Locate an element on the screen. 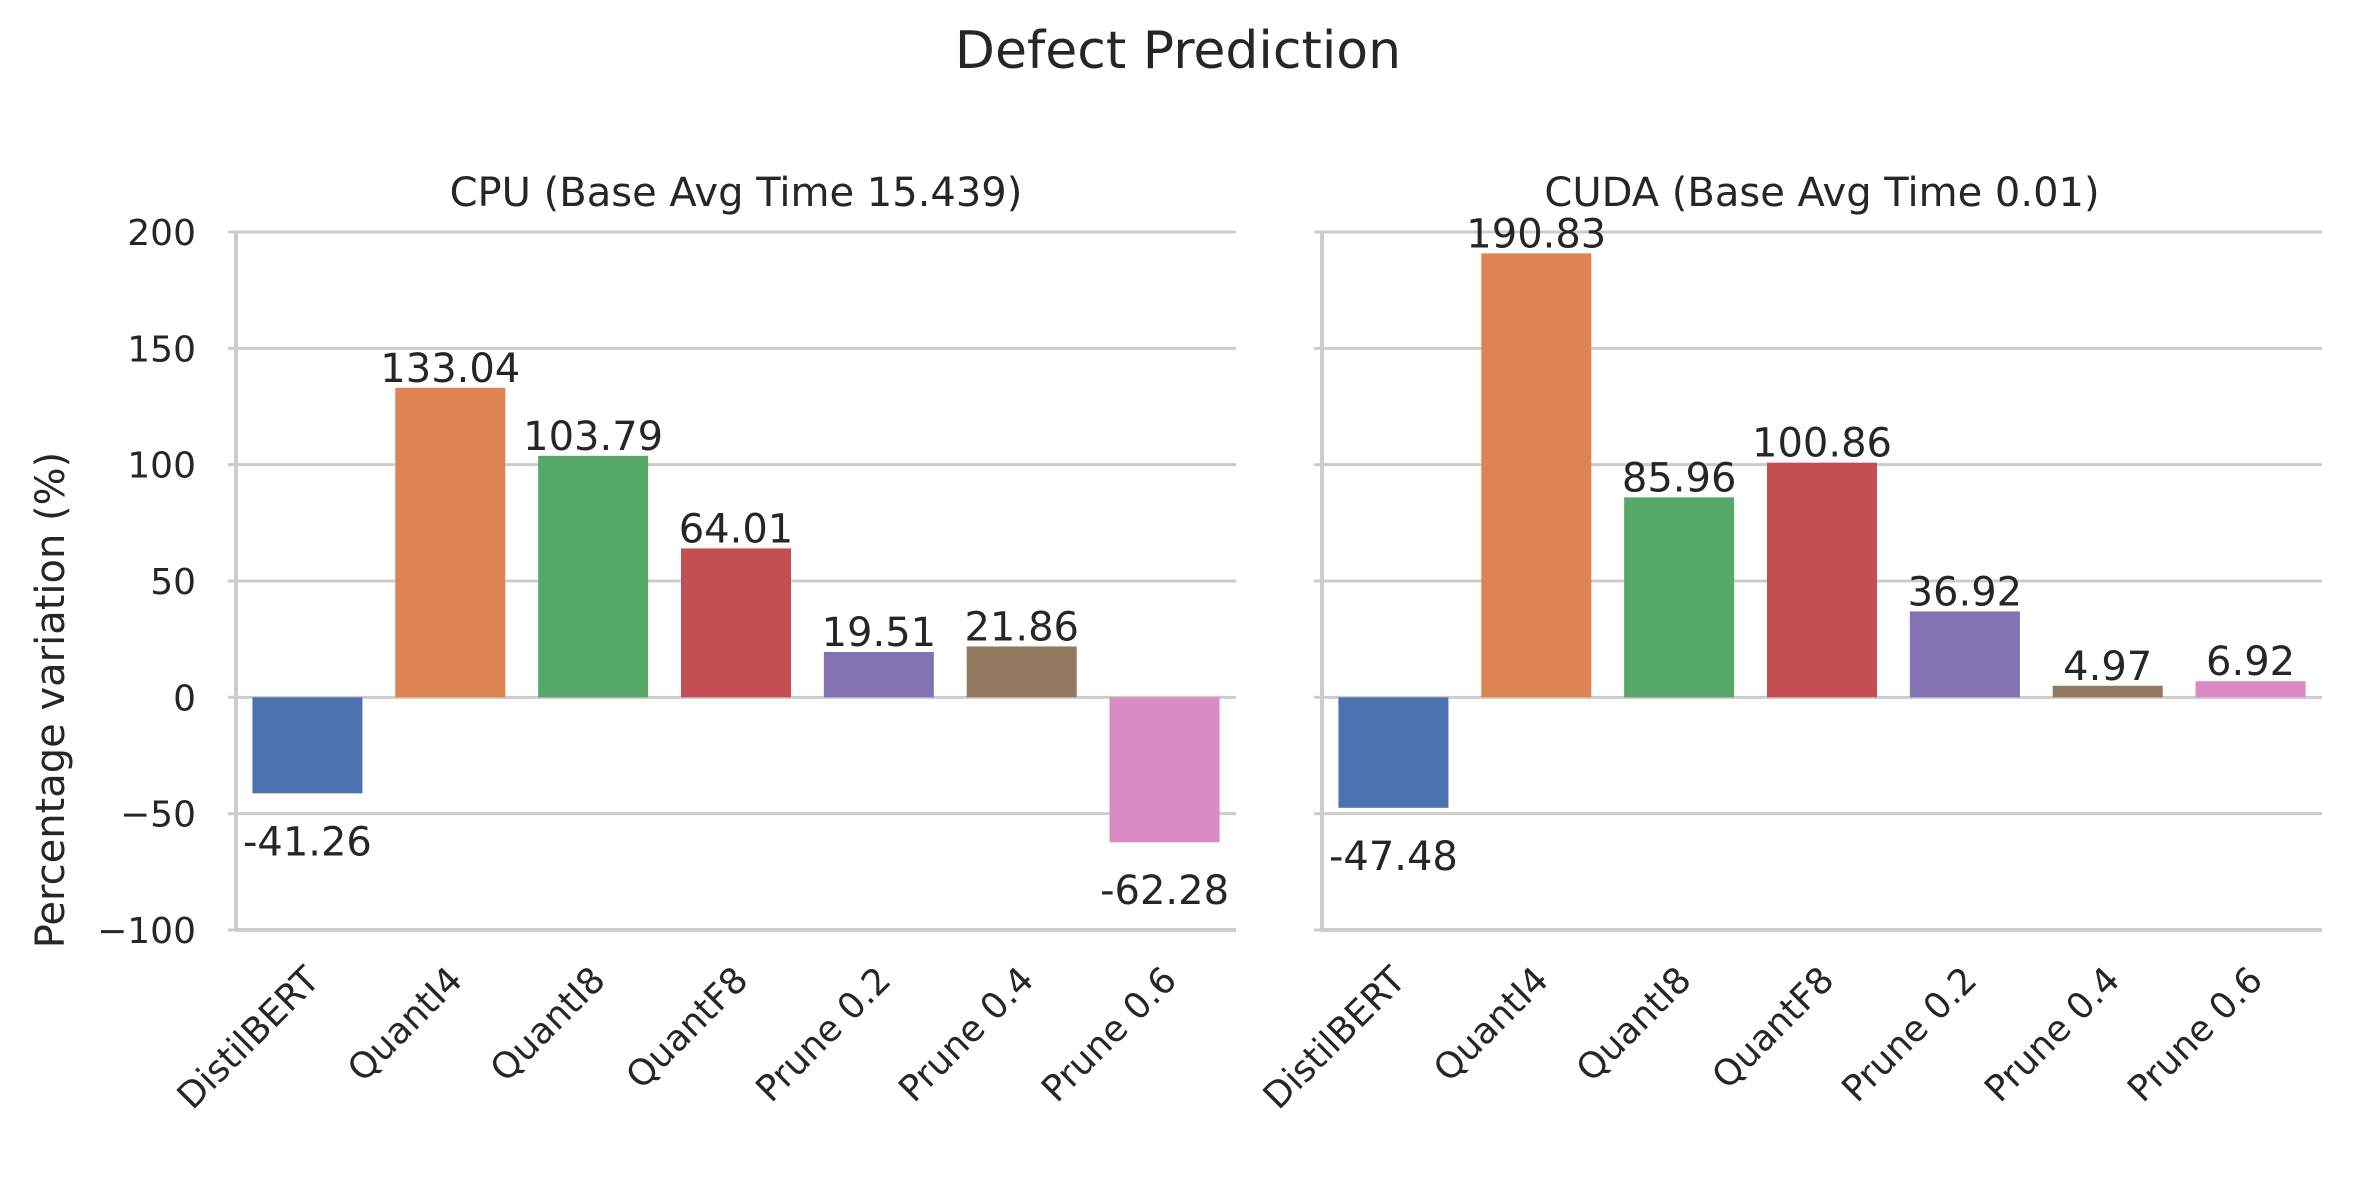  y-tick-label--100: −100 is located at coordinates (146, 931).